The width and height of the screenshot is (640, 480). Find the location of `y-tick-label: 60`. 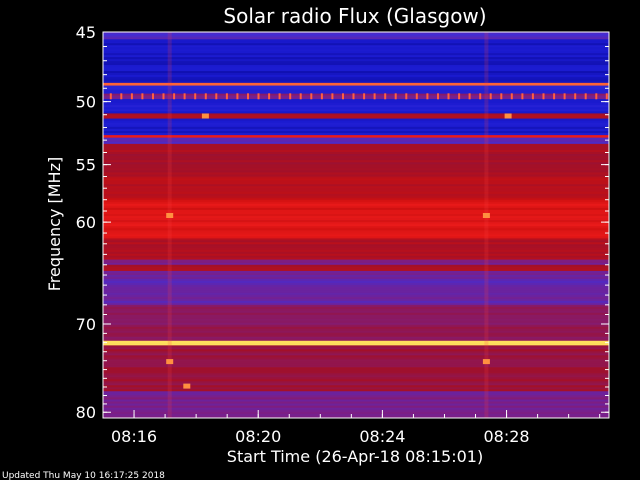

y-tick-label: 60 is located at coordinates (86, 222).